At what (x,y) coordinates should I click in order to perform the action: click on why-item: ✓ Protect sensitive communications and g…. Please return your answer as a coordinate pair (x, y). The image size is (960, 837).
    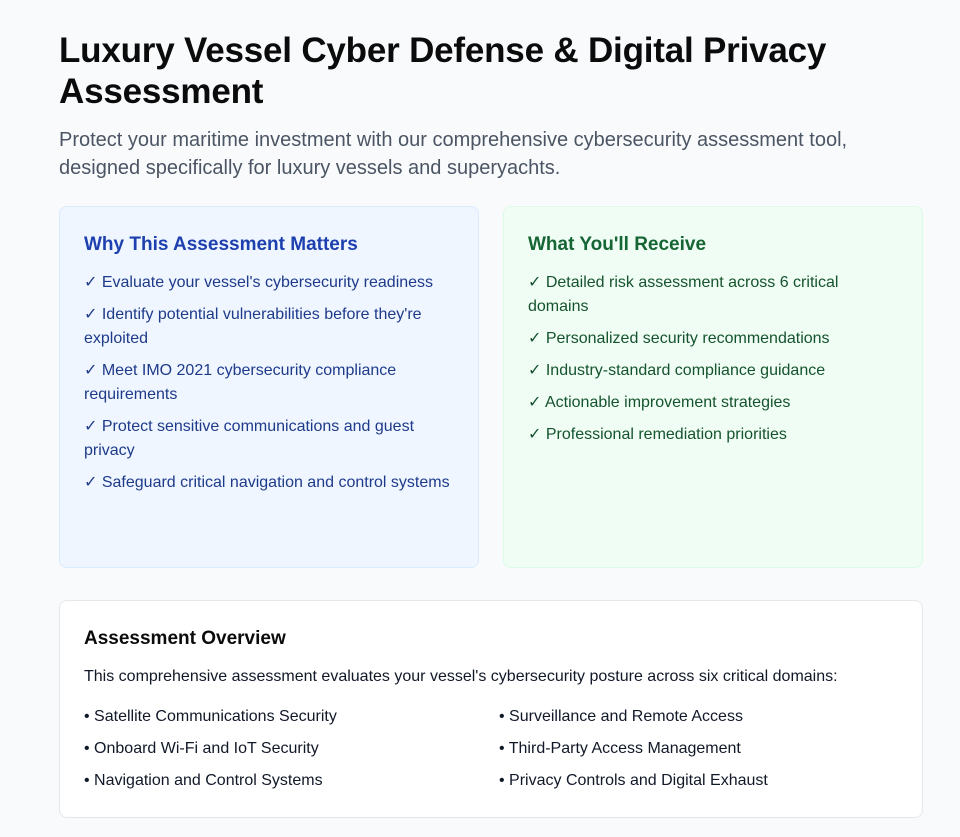
    Looking at the image, I should click on (249, 438).